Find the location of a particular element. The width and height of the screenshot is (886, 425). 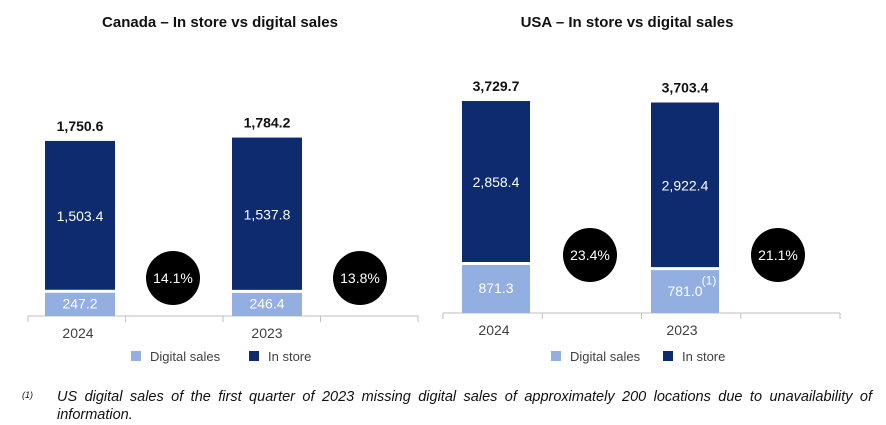

x-tick-label-usa-2023: 2023 is located at coordinates (681, 330).